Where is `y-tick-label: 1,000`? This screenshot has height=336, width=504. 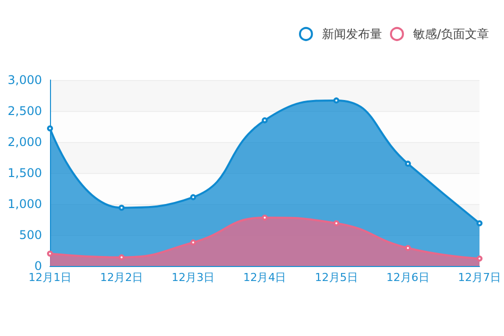
y-tick-label: 1,000 is located at coordinates (25, 204).